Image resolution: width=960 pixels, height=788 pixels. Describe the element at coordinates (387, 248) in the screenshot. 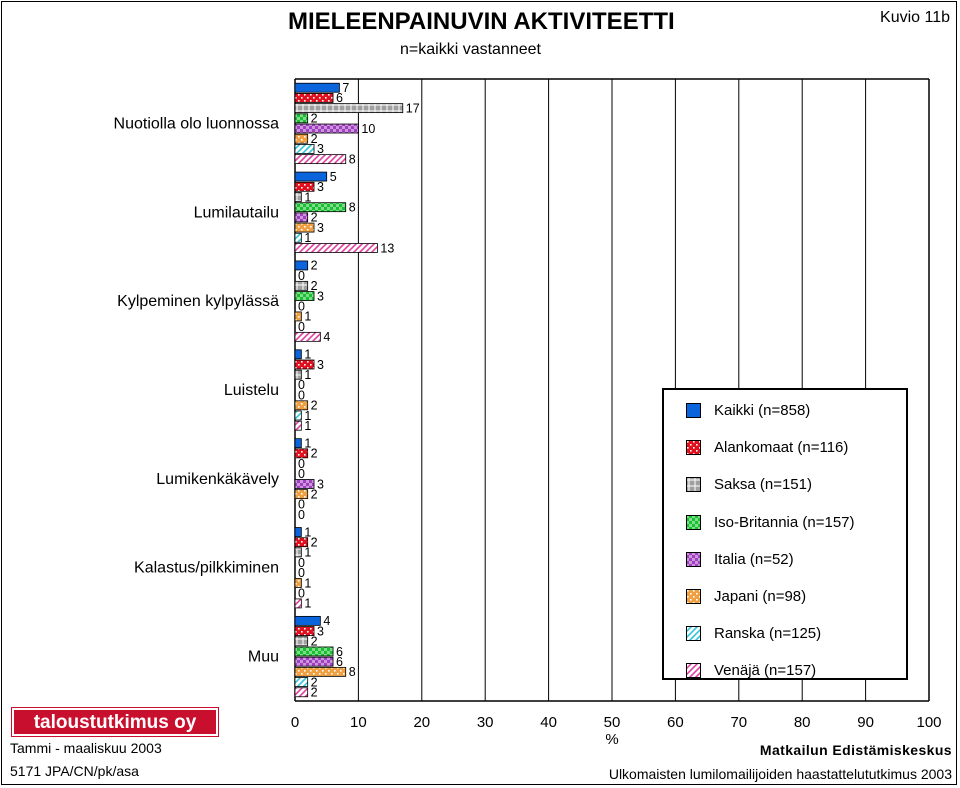

I see `data-label-ven-j-n-157-lumilautailu: 13` at that location.